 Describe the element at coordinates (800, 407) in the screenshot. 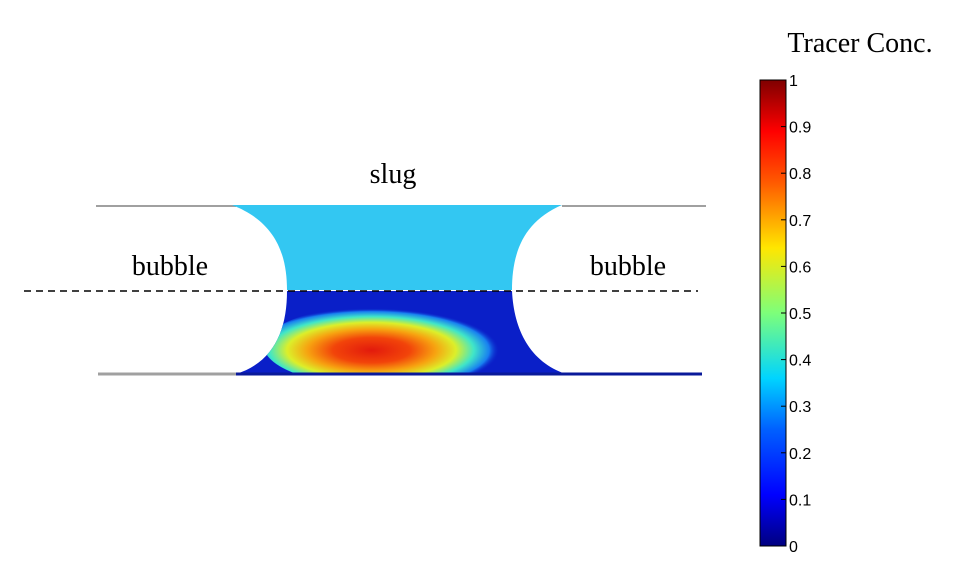

I see `colorbar-tick-label: 0.3` at that location.